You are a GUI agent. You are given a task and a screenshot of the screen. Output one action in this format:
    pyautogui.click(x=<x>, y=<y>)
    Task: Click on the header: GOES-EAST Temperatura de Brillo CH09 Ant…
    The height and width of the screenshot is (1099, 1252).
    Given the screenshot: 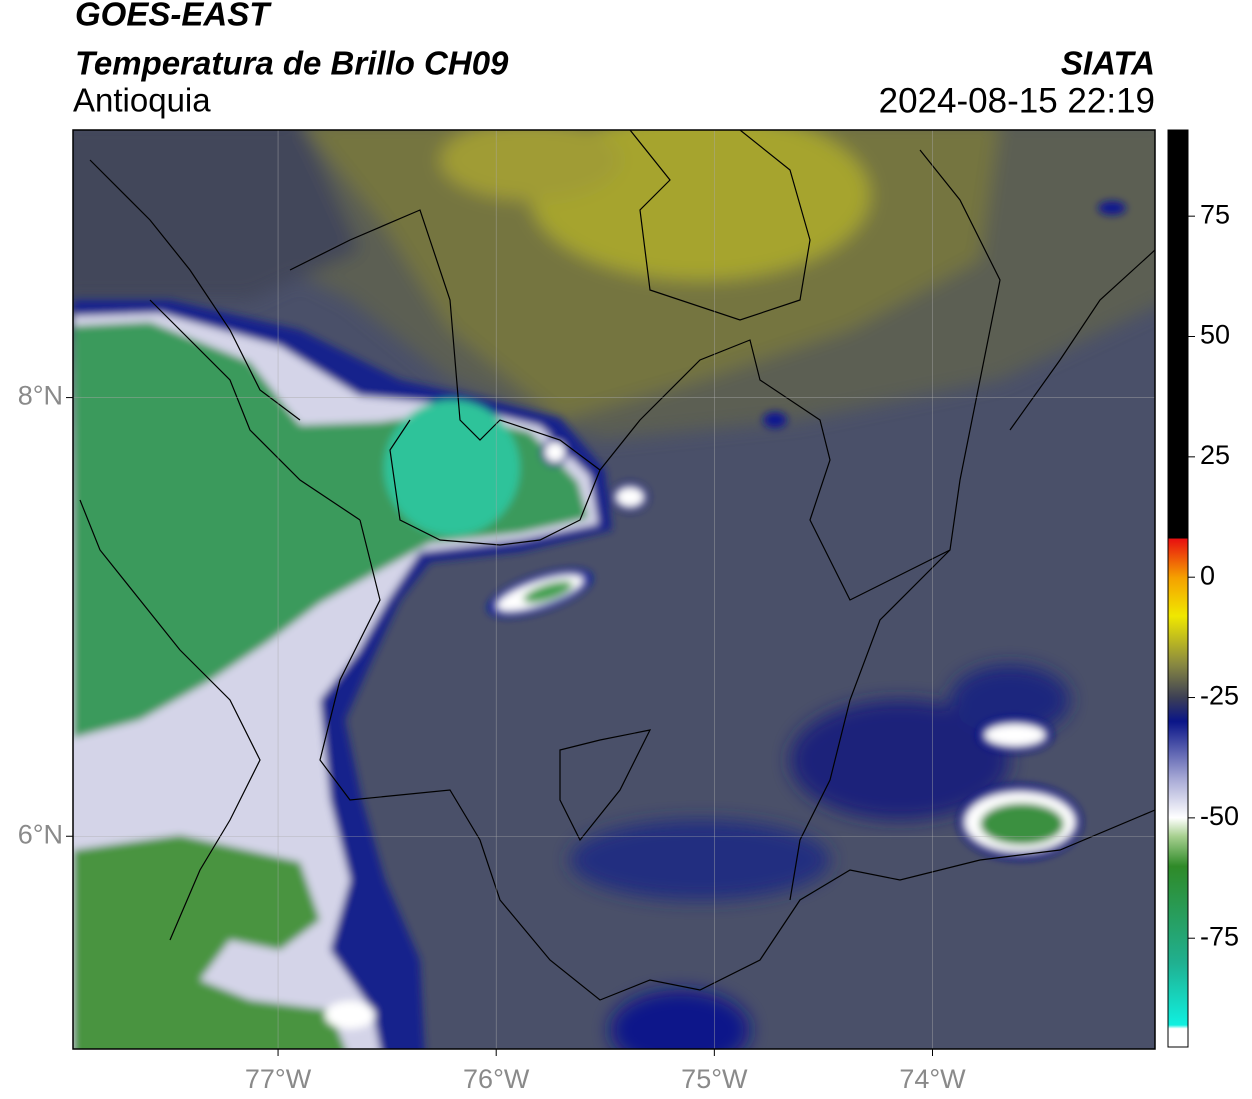 What is the action you would take?
    pyautogui.click(x=614, y=60)
    